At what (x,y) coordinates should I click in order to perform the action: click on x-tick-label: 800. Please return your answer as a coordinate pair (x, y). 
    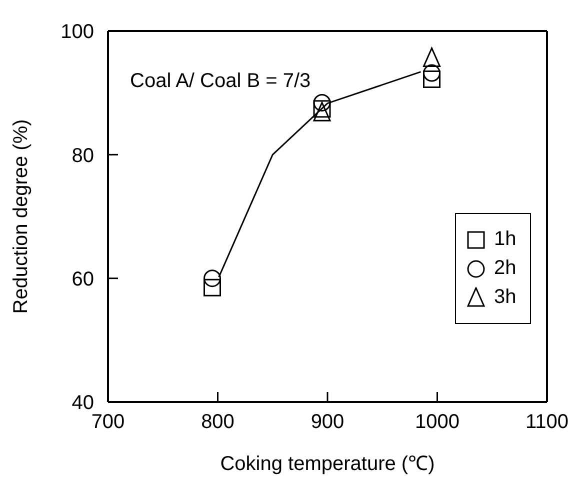
    Looking at the image, I should click on (217, 422).